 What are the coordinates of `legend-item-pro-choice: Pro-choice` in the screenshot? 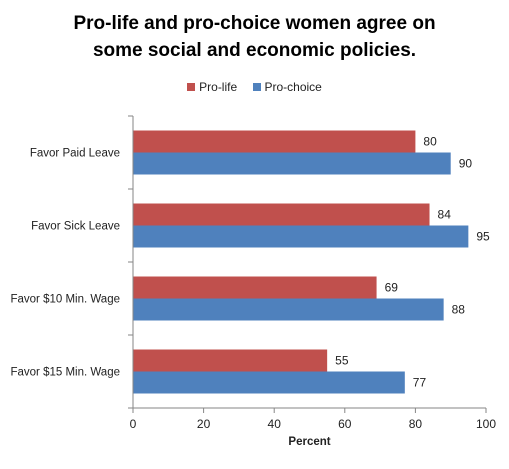 It's located at (287, 87).